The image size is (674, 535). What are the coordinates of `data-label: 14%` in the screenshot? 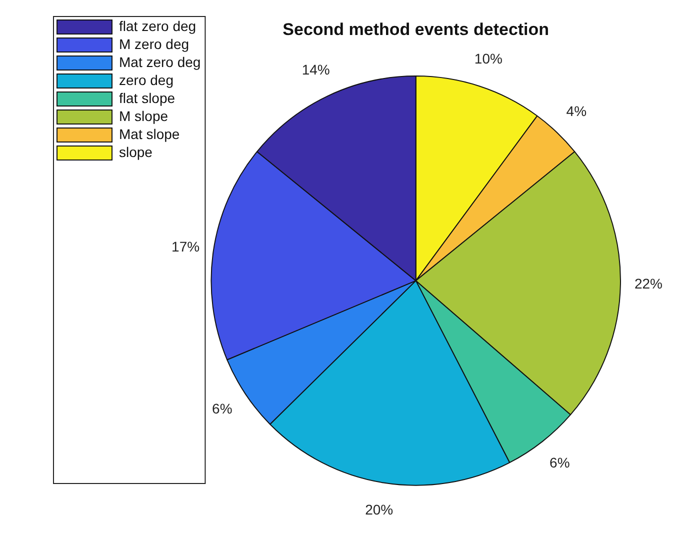 It's located at (316, 70).